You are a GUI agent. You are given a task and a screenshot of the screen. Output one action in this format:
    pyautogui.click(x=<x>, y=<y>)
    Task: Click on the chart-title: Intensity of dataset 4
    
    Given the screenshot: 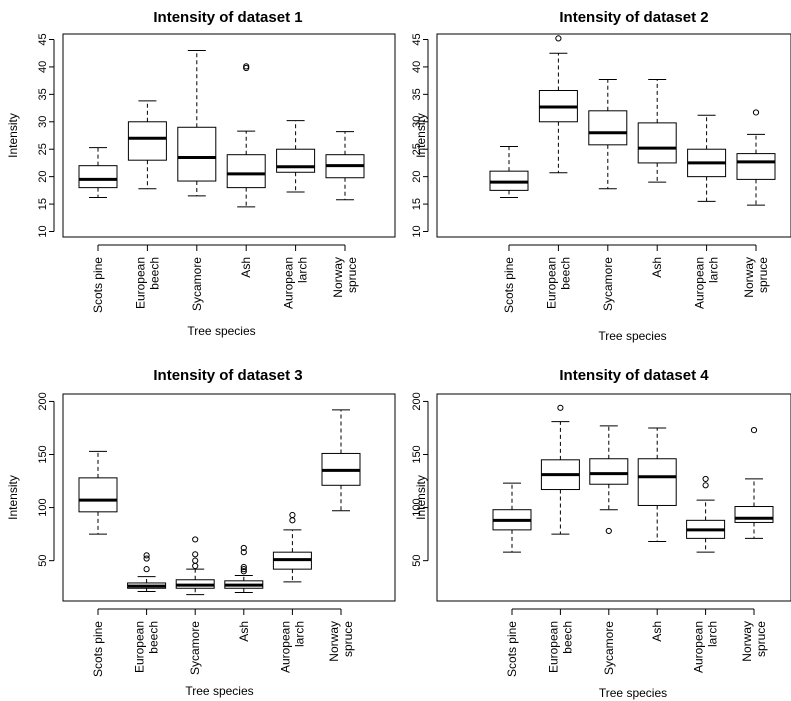 What is the action you would take?
    pyautogui.click(x=634, y=375)
    